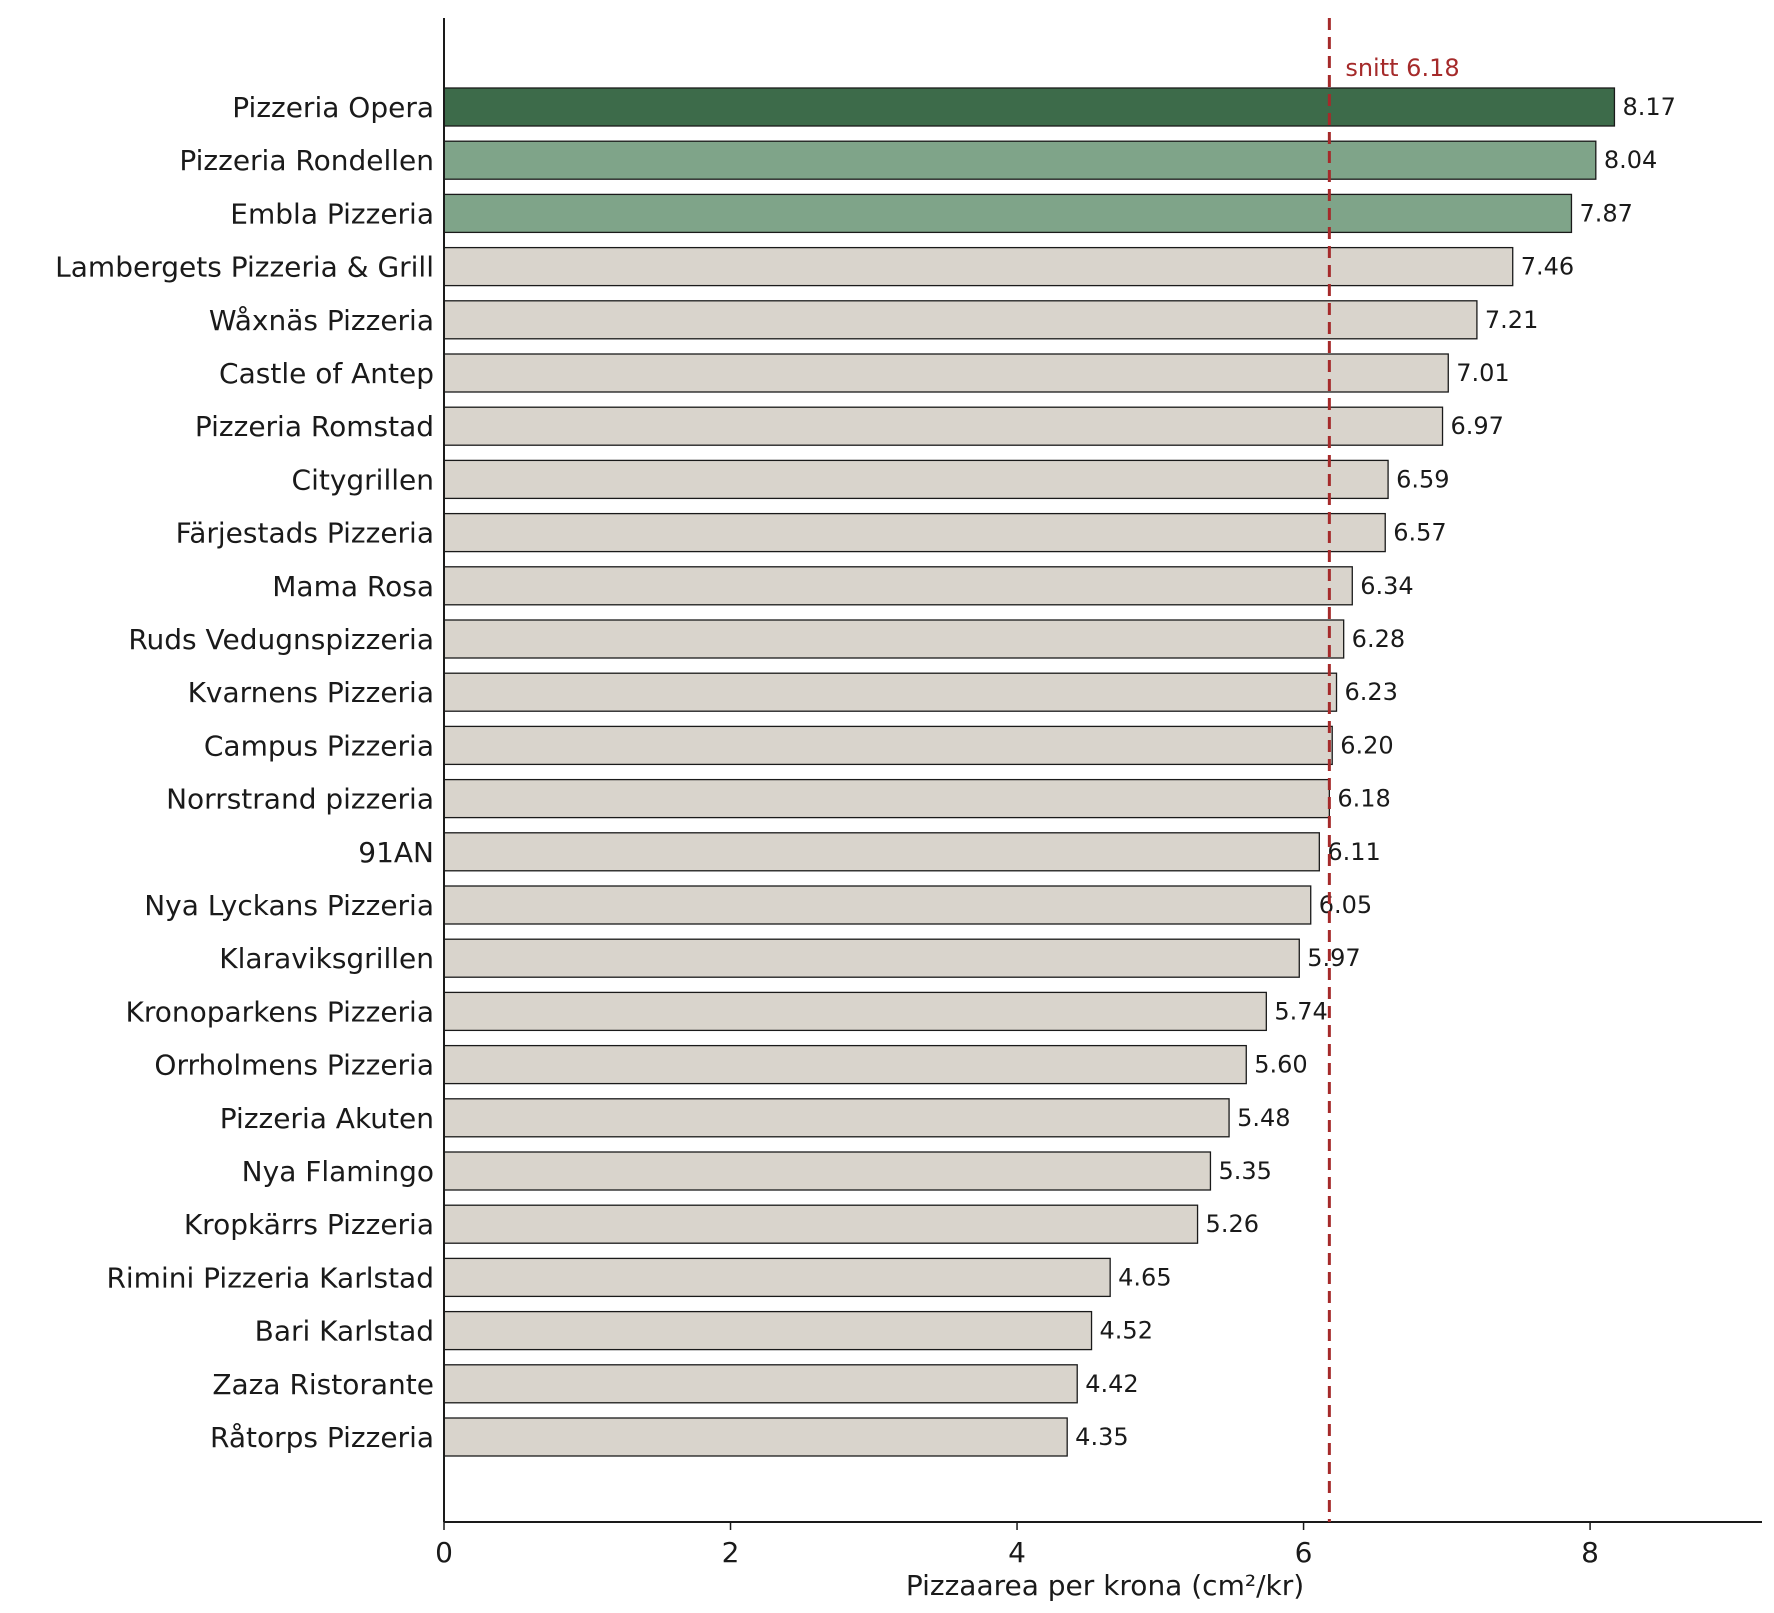 Image resolution: width=1774 pixels, height=1613 pixels. I want to click on value-label: 4.65, so click(1144, 1277).